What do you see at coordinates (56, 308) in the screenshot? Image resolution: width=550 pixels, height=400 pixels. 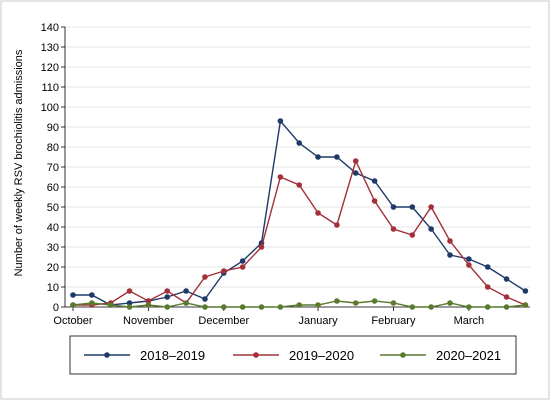 I see `y-tick-label: 0` at bounding box center [56, 308].